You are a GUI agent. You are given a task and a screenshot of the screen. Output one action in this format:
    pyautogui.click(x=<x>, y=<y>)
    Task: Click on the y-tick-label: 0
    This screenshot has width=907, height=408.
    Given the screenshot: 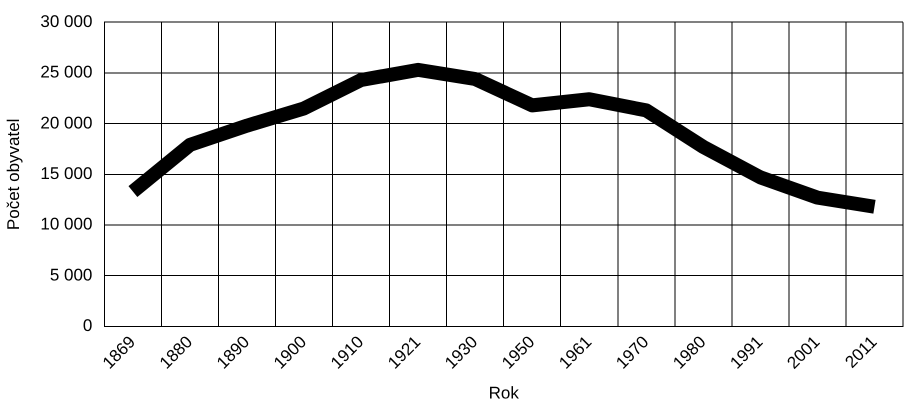 What is the action you would take?
    pyautogui.click(x=87, y=326)
    